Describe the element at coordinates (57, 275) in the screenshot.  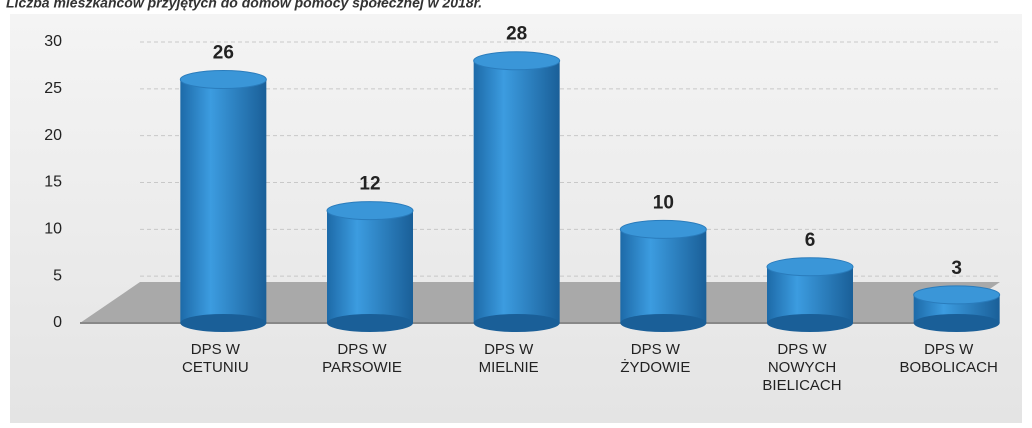
I see `y-tick-label: 5` at that location.